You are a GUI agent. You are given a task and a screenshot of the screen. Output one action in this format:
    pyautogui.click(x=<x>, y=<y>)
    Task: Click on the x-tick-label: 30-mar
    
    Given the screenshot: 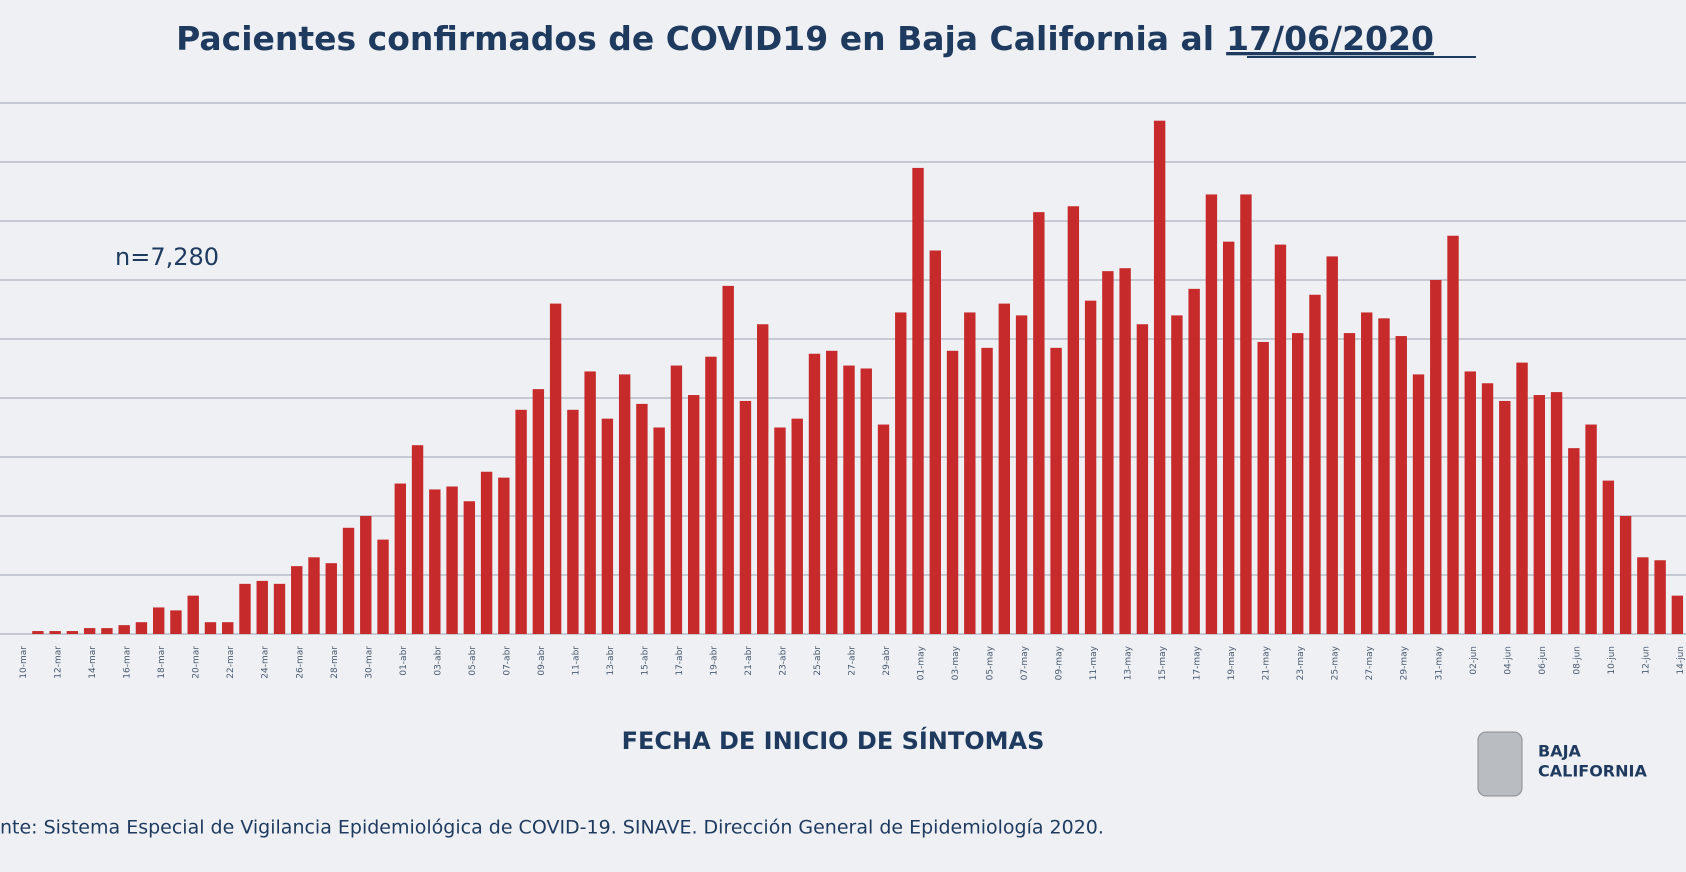 What is the action you would take?
    pyautogui.click(x=369, y=662)
    